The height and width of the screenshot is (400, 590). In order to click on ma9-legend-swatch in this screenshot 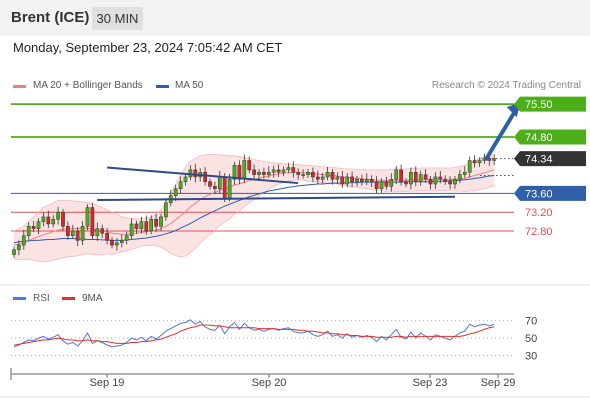, I will do `click(68, 298)`.